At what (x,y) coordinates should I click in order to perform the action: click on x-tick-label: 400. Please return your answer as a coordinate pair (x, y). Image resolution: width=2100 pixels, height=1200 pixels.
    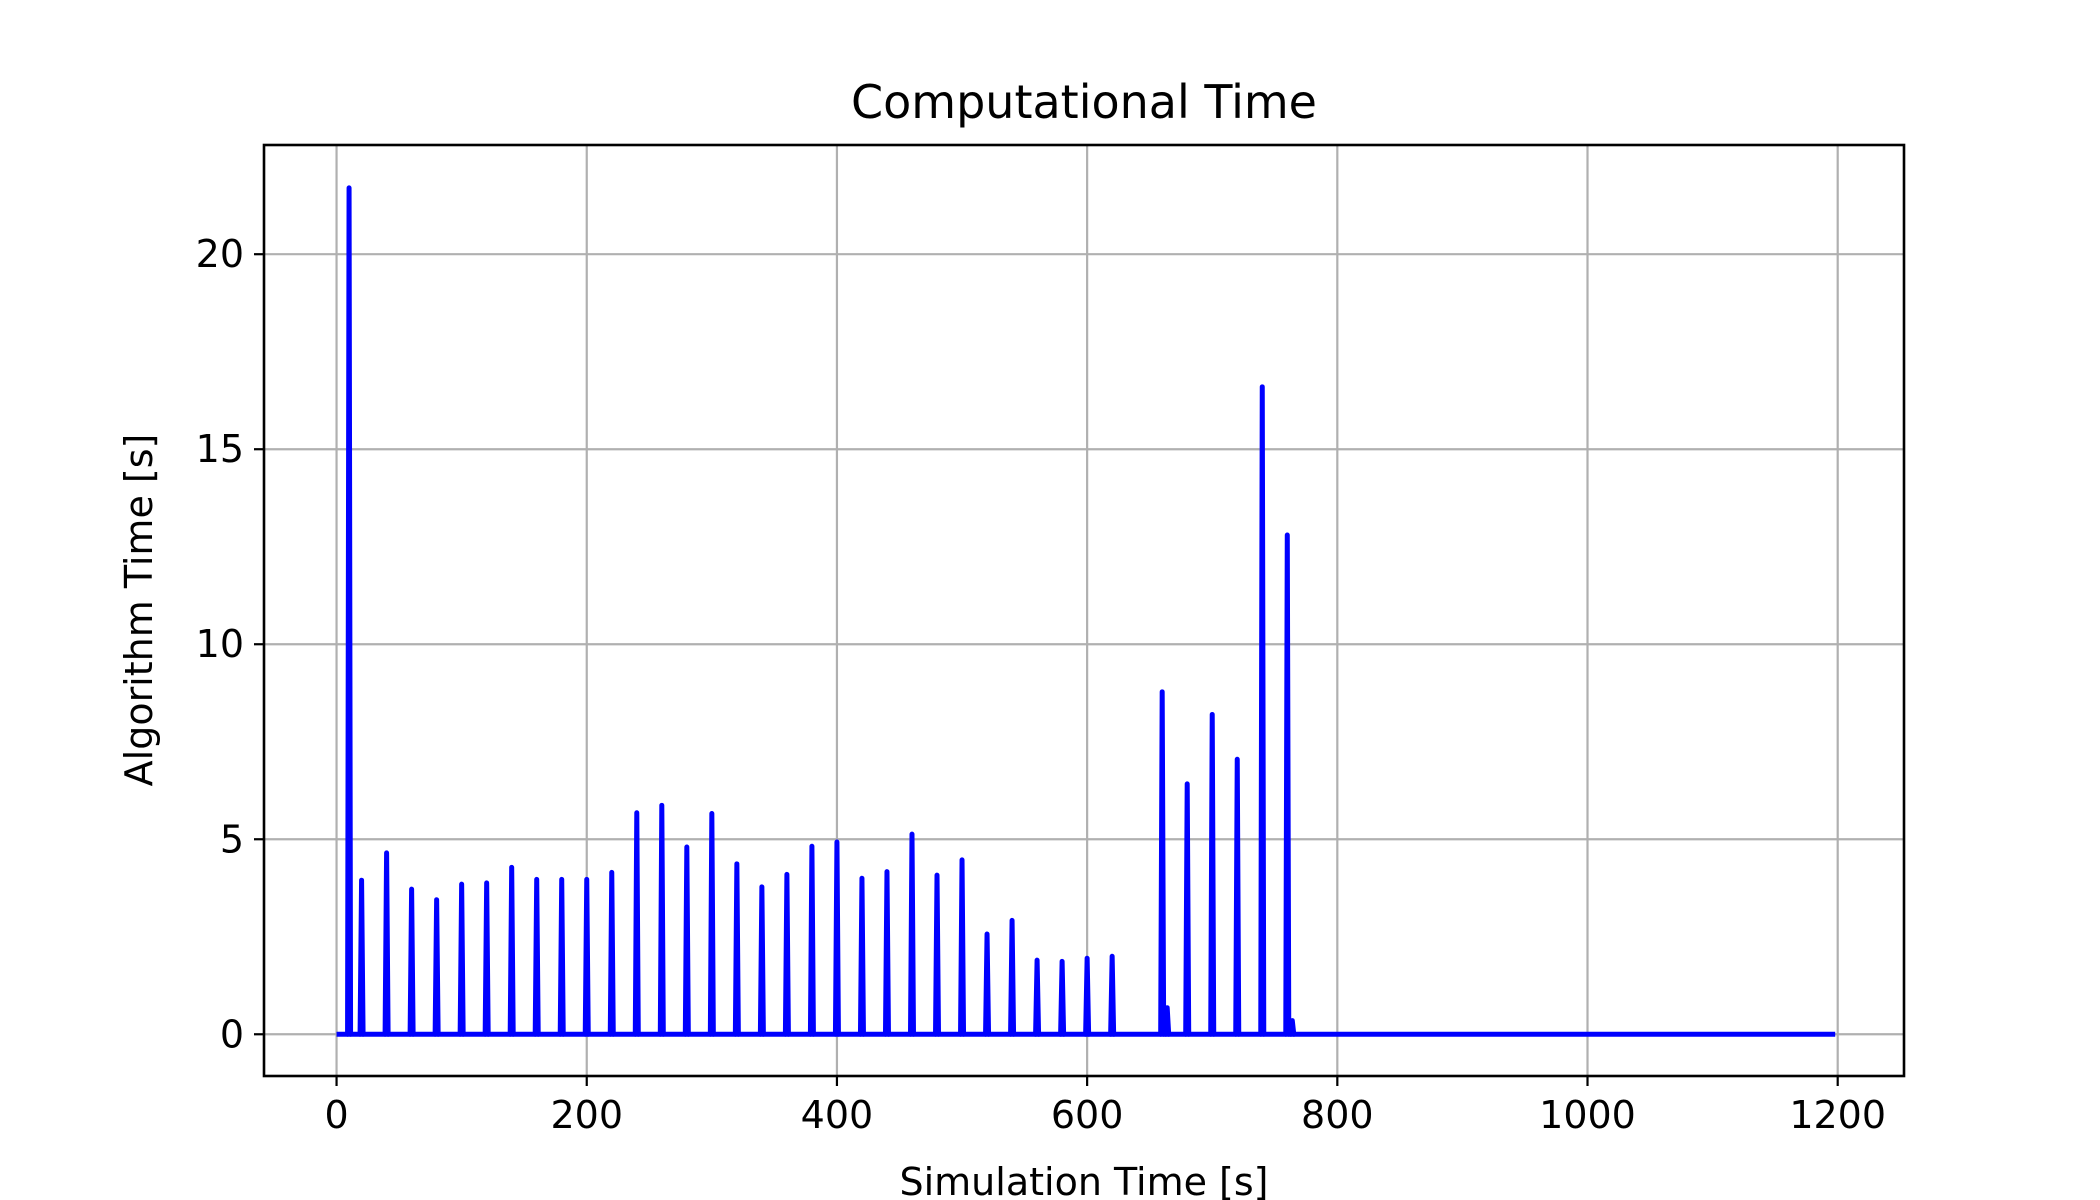
    Looking at the image, I should click on (837, 1115).